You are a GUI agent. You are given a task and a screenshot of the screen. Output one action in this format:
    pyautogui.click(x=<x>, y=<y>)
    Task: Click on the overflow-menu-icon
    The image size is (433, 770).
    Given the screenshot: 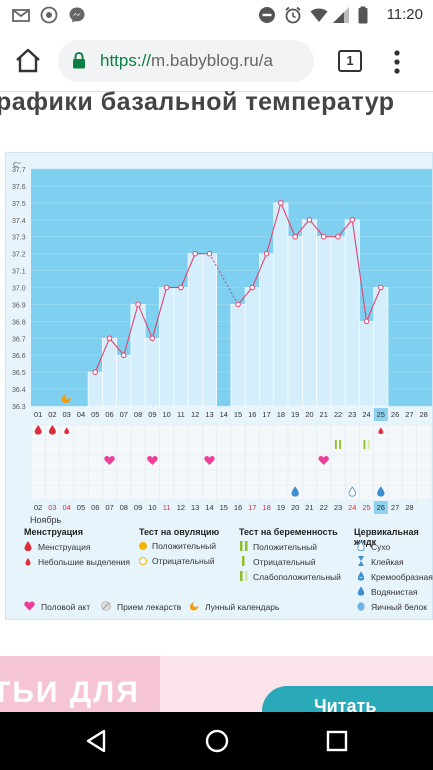 What is the action you would take?
    pyautogui.click(x=397, y=62)
    